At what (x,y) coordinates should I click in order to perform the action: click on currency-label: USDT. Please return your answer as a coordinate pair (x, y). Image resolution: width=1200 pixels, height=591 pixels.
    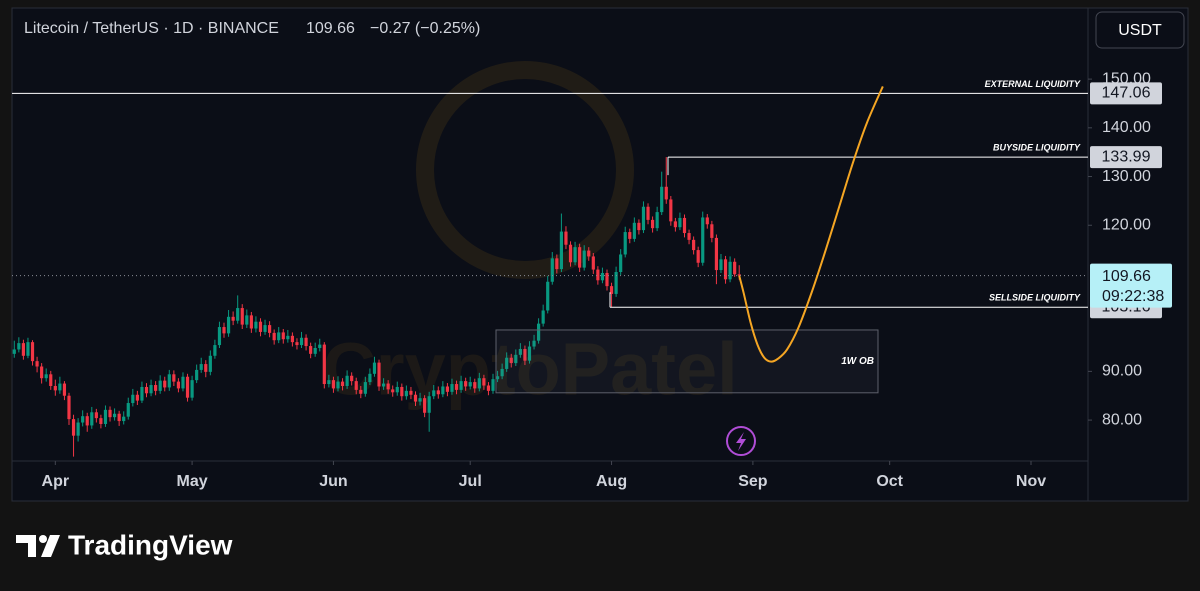
    Looking at the image, I should click on (1140, 30).